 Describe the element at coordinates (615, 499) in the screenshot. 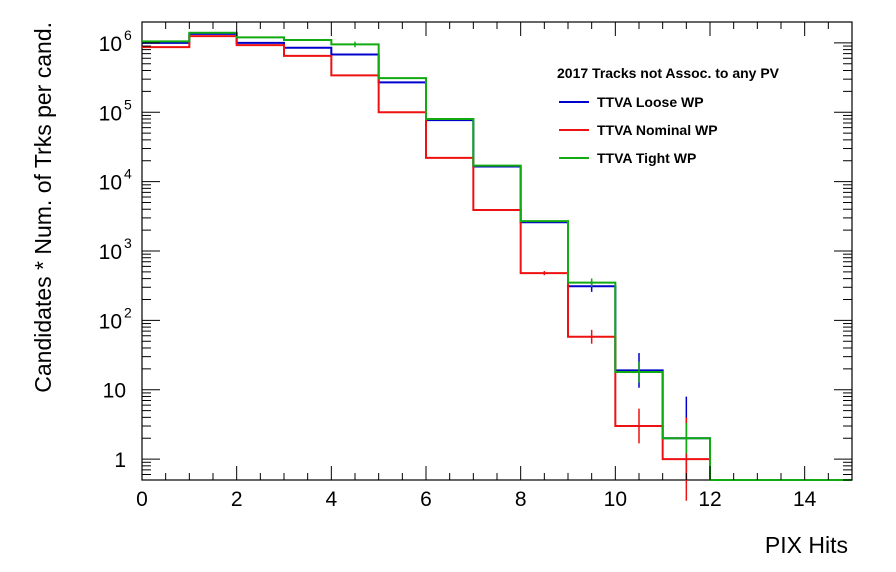

I see `x-tick-label: 10` at that location.